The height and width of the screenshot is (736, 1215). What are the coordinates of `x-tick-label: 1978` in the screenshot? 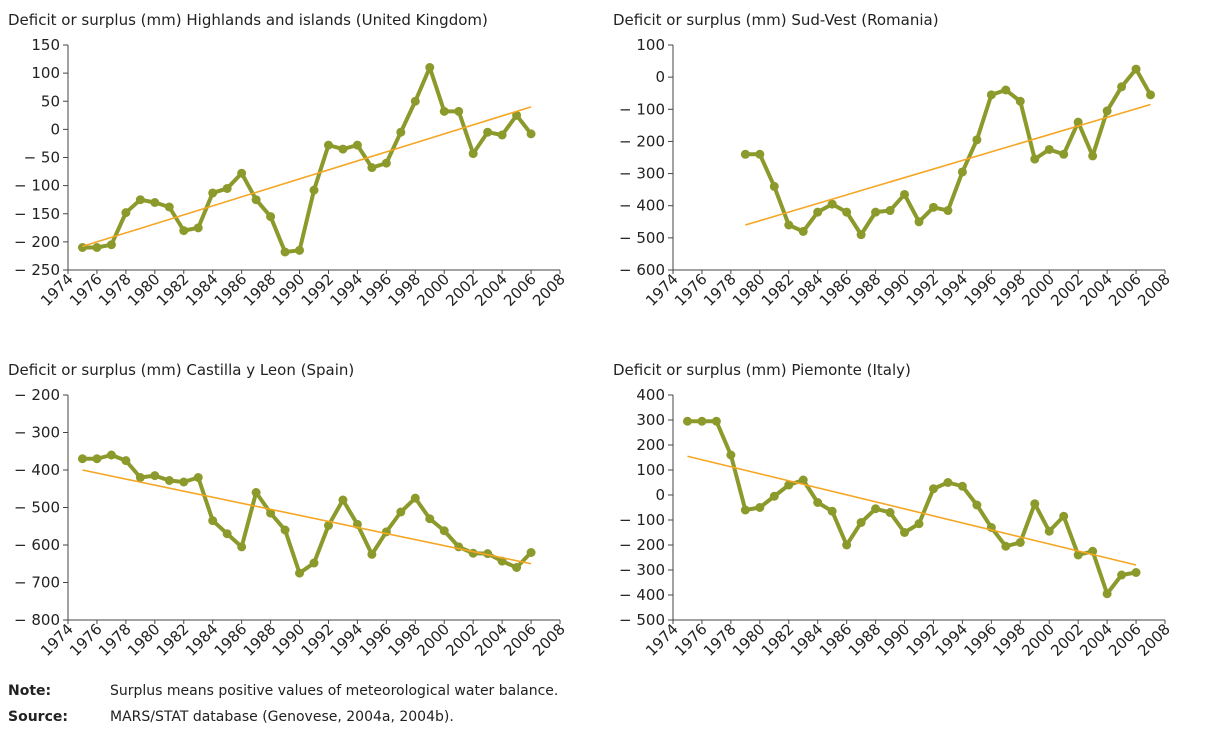 It's located at (115, 290).